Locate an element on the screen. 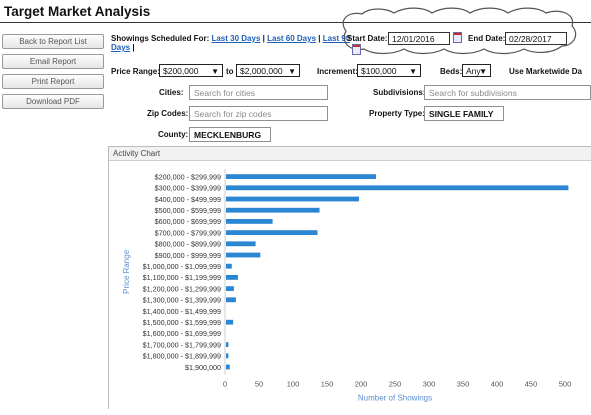 This screenshot has height=415, width=591. property-type-field: SINGLE FAMILY is located at coordinates (464, 113).